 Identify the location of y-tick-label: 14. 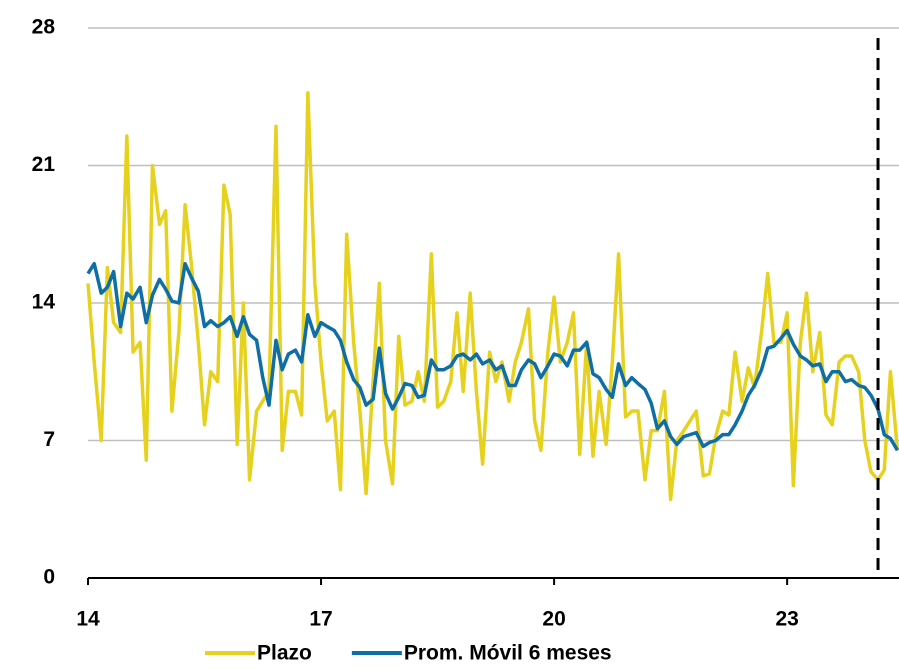
(44, 302).